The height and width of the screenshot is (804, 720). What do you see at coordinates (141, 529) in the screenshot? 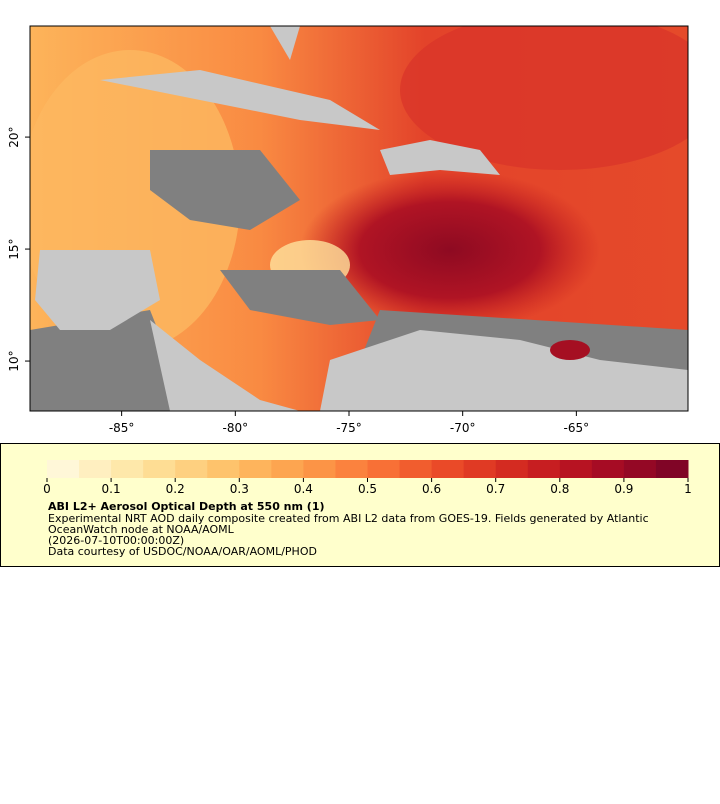
I see `legend-line: OceanWatch node at NOAA/AOML` at bounding box center [141, 529].